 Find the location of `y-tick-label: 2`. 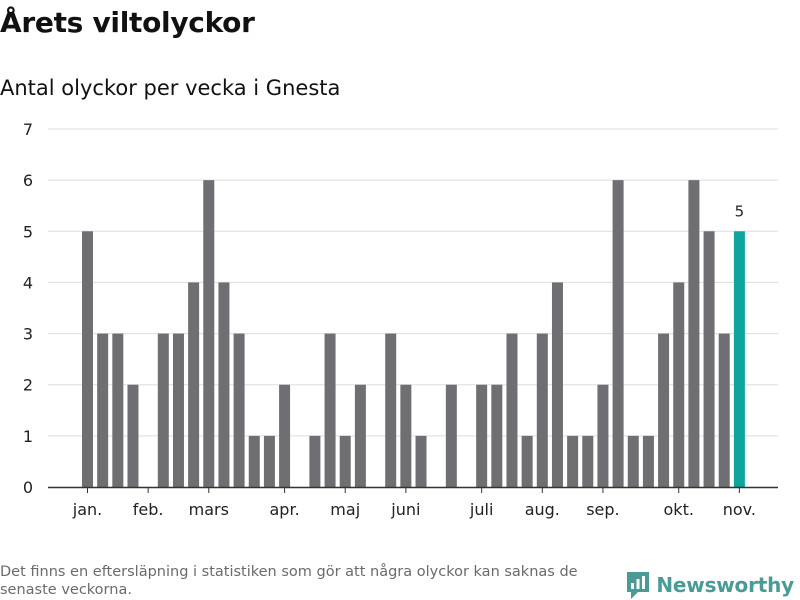

y-tick-label: 2 is located at coordinates (28, 385).